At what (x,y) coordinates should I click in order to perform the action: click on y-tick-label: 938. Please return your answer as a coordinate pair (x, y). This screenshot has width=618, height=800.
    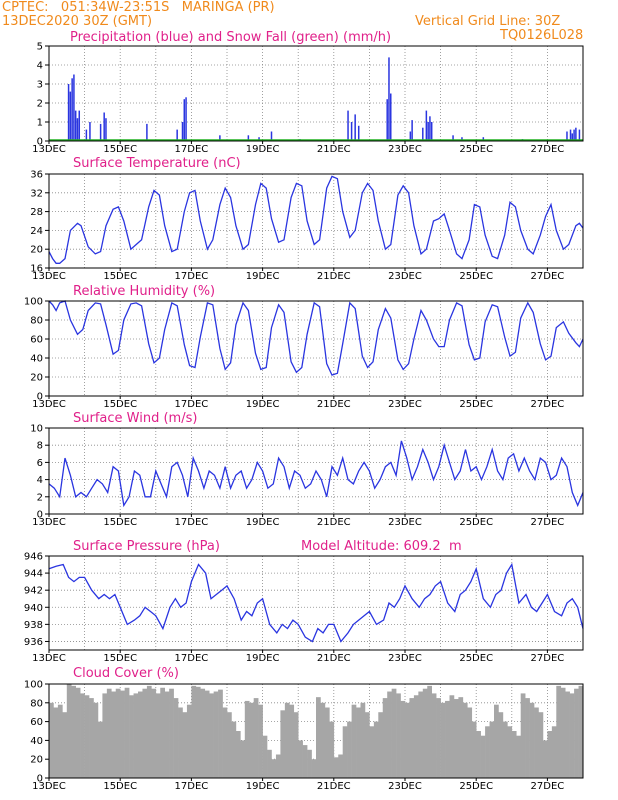
    Looking at the image, I should click on (33, 625).